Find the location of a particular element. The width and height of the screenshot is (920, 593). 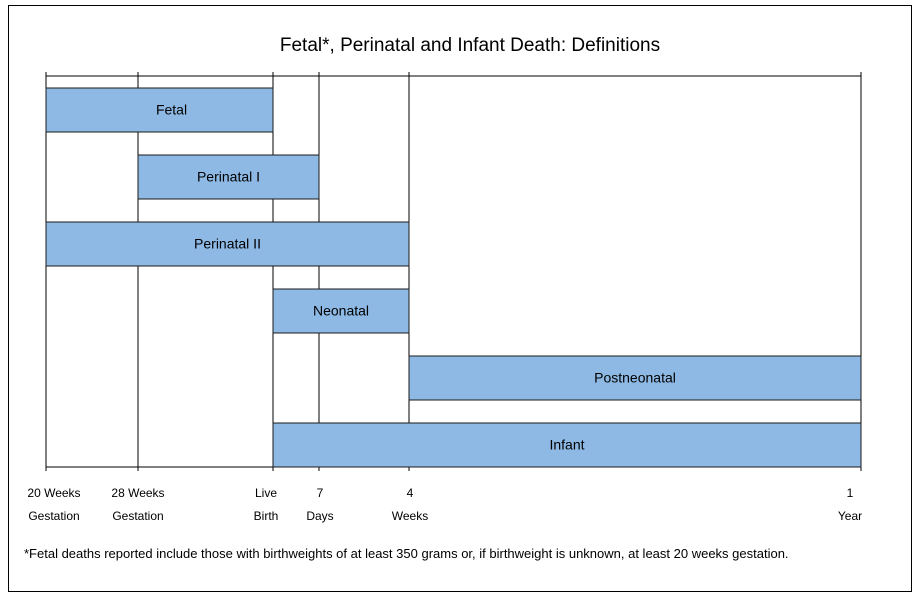

milestone-label: 28 Weeks is located at coordinates (137, 493).